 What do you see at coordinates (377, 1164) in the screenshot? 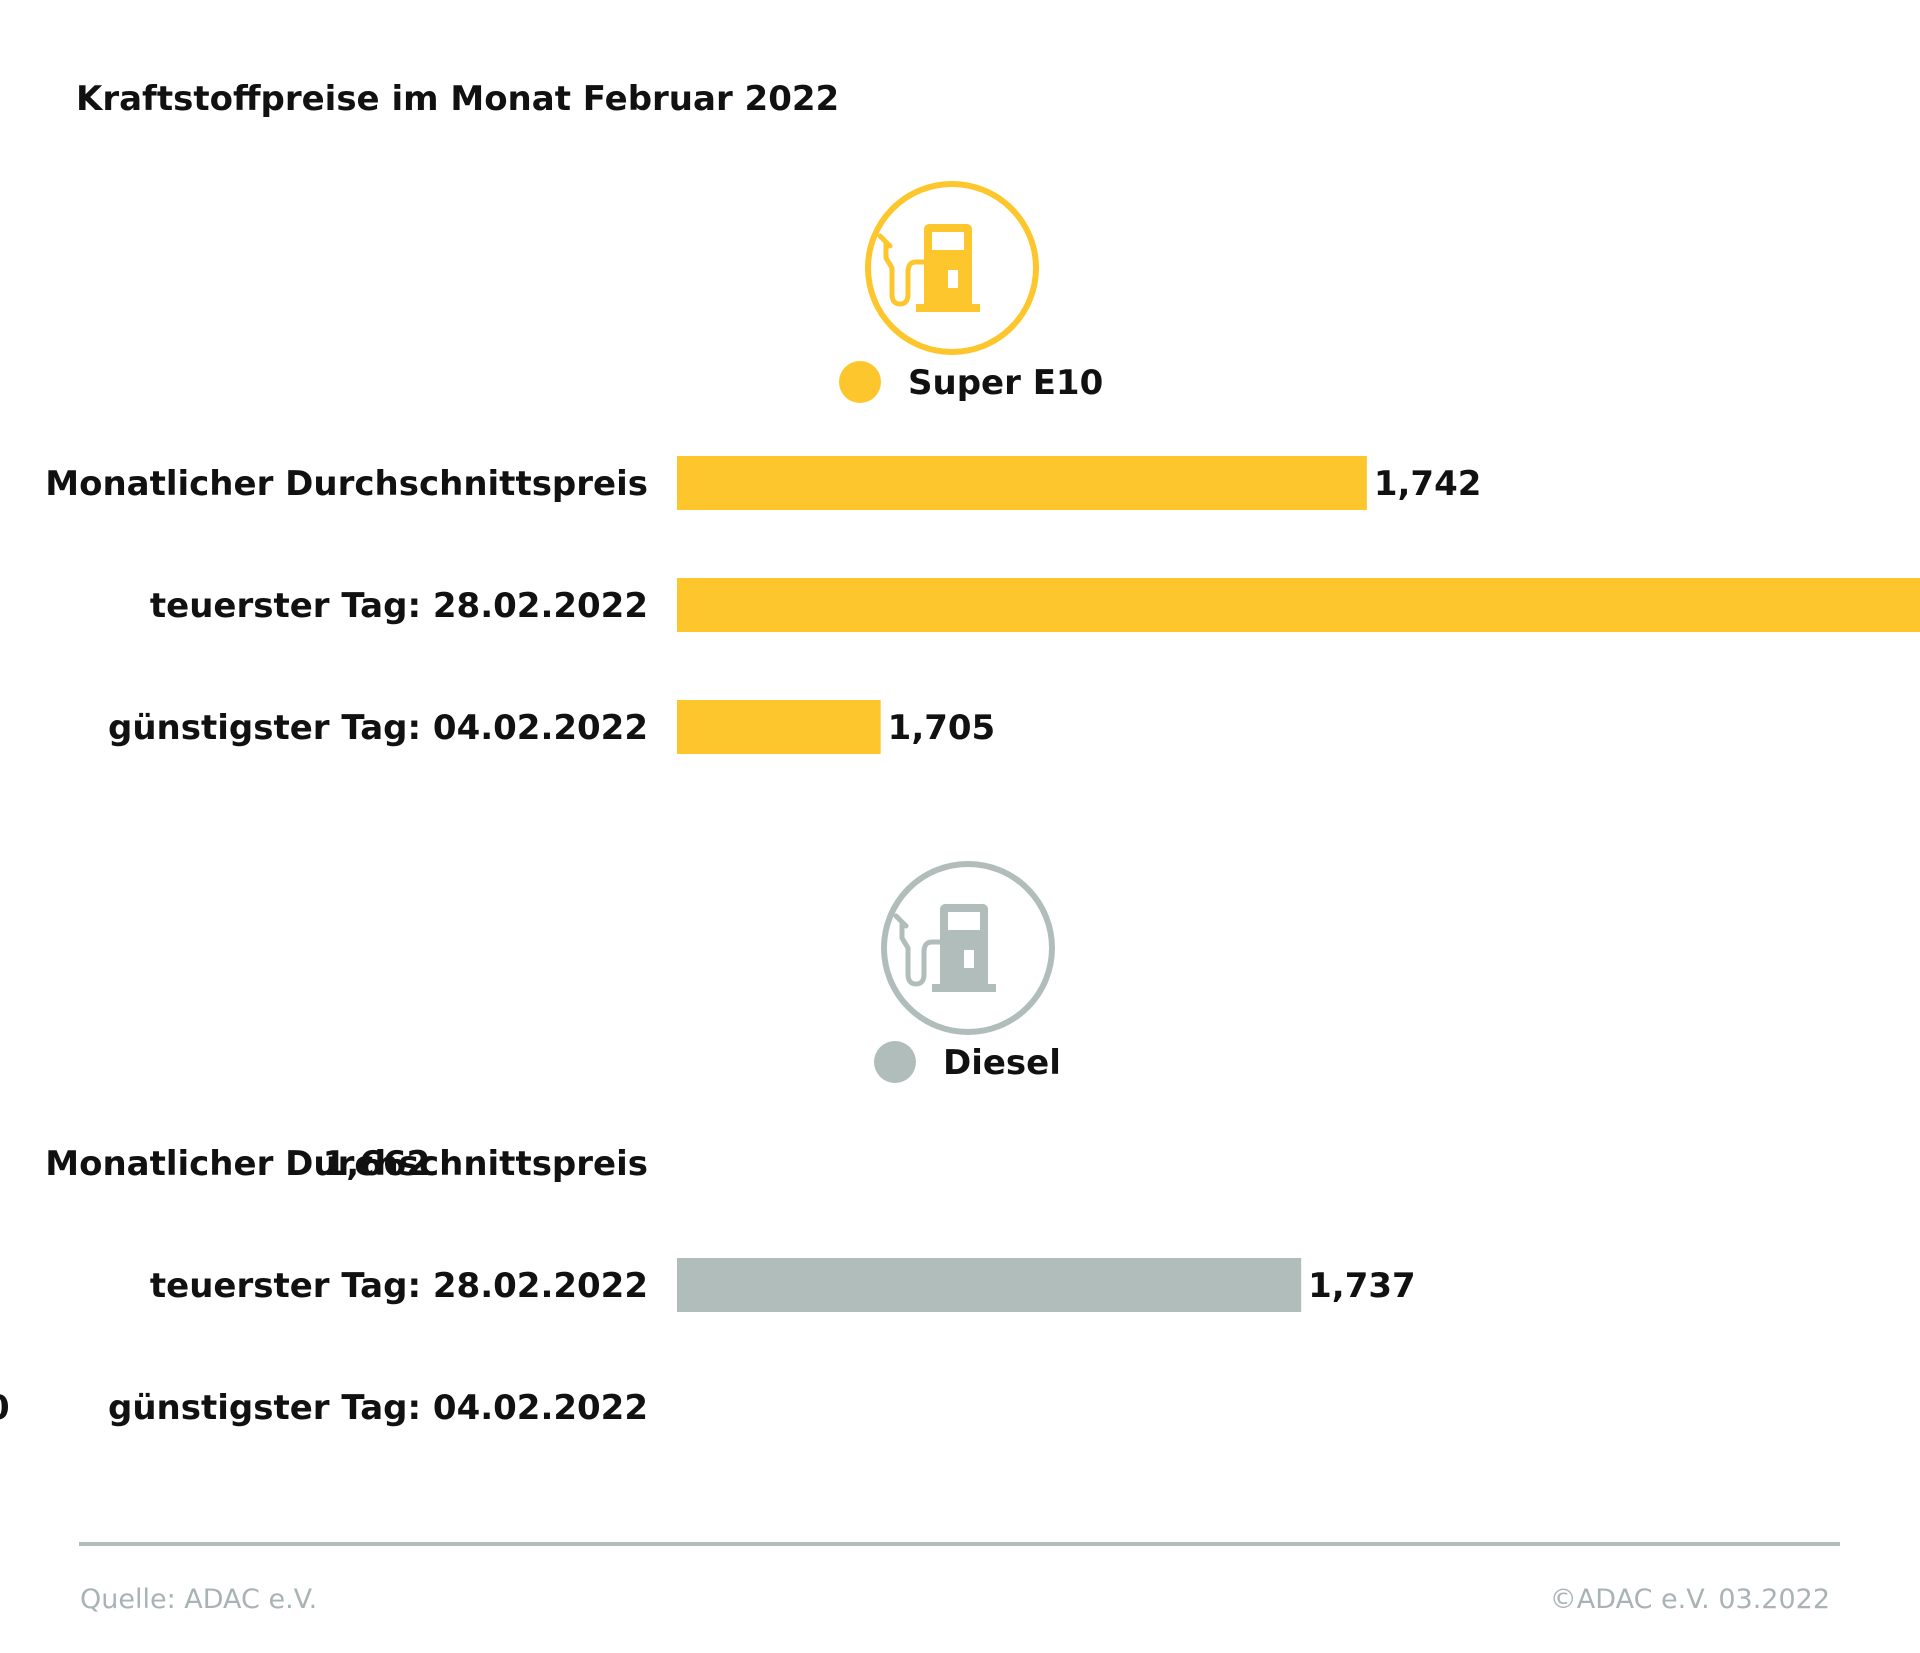
I see `value-label: 1,662` at bounding box center [377, 1164].